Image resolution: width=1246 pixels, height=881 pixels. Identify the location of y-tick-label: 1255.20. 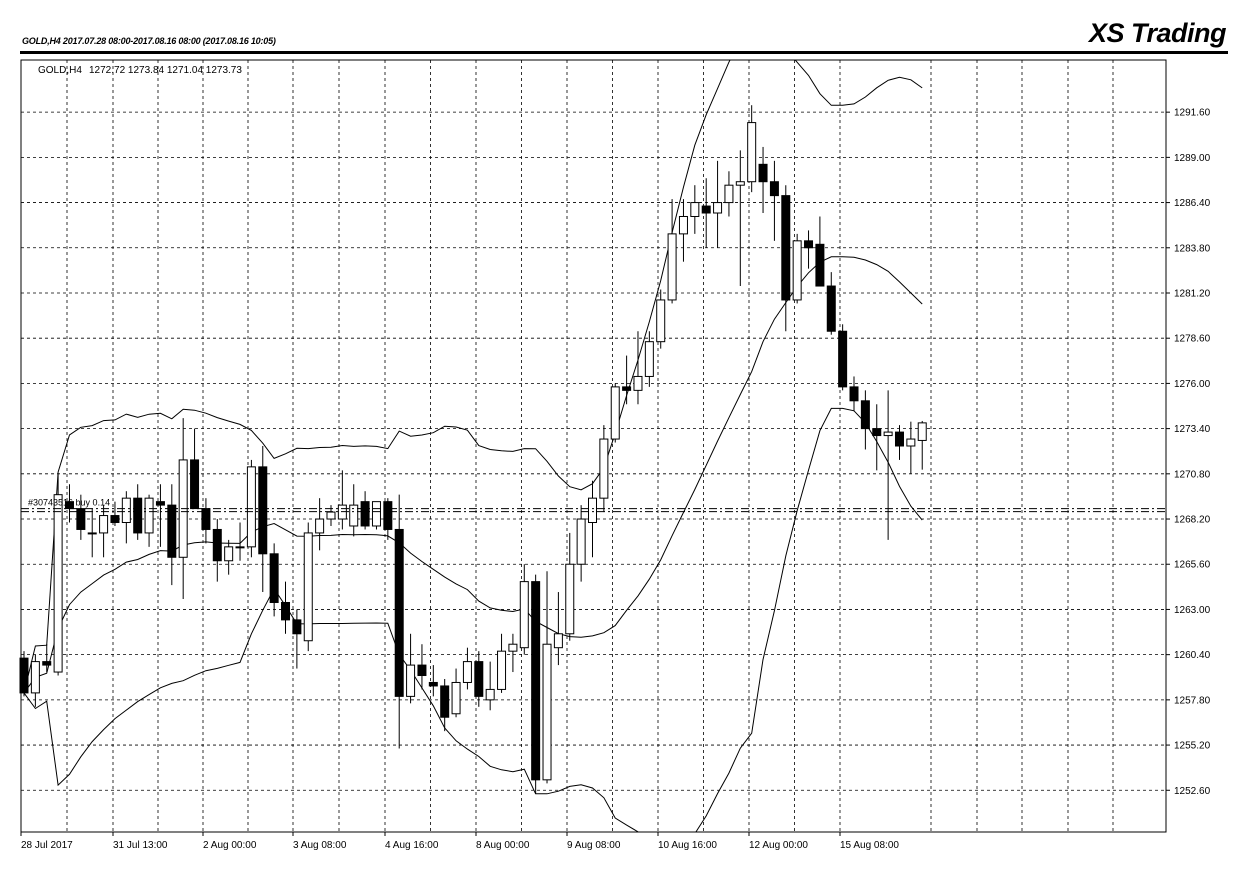
(1192, 746).